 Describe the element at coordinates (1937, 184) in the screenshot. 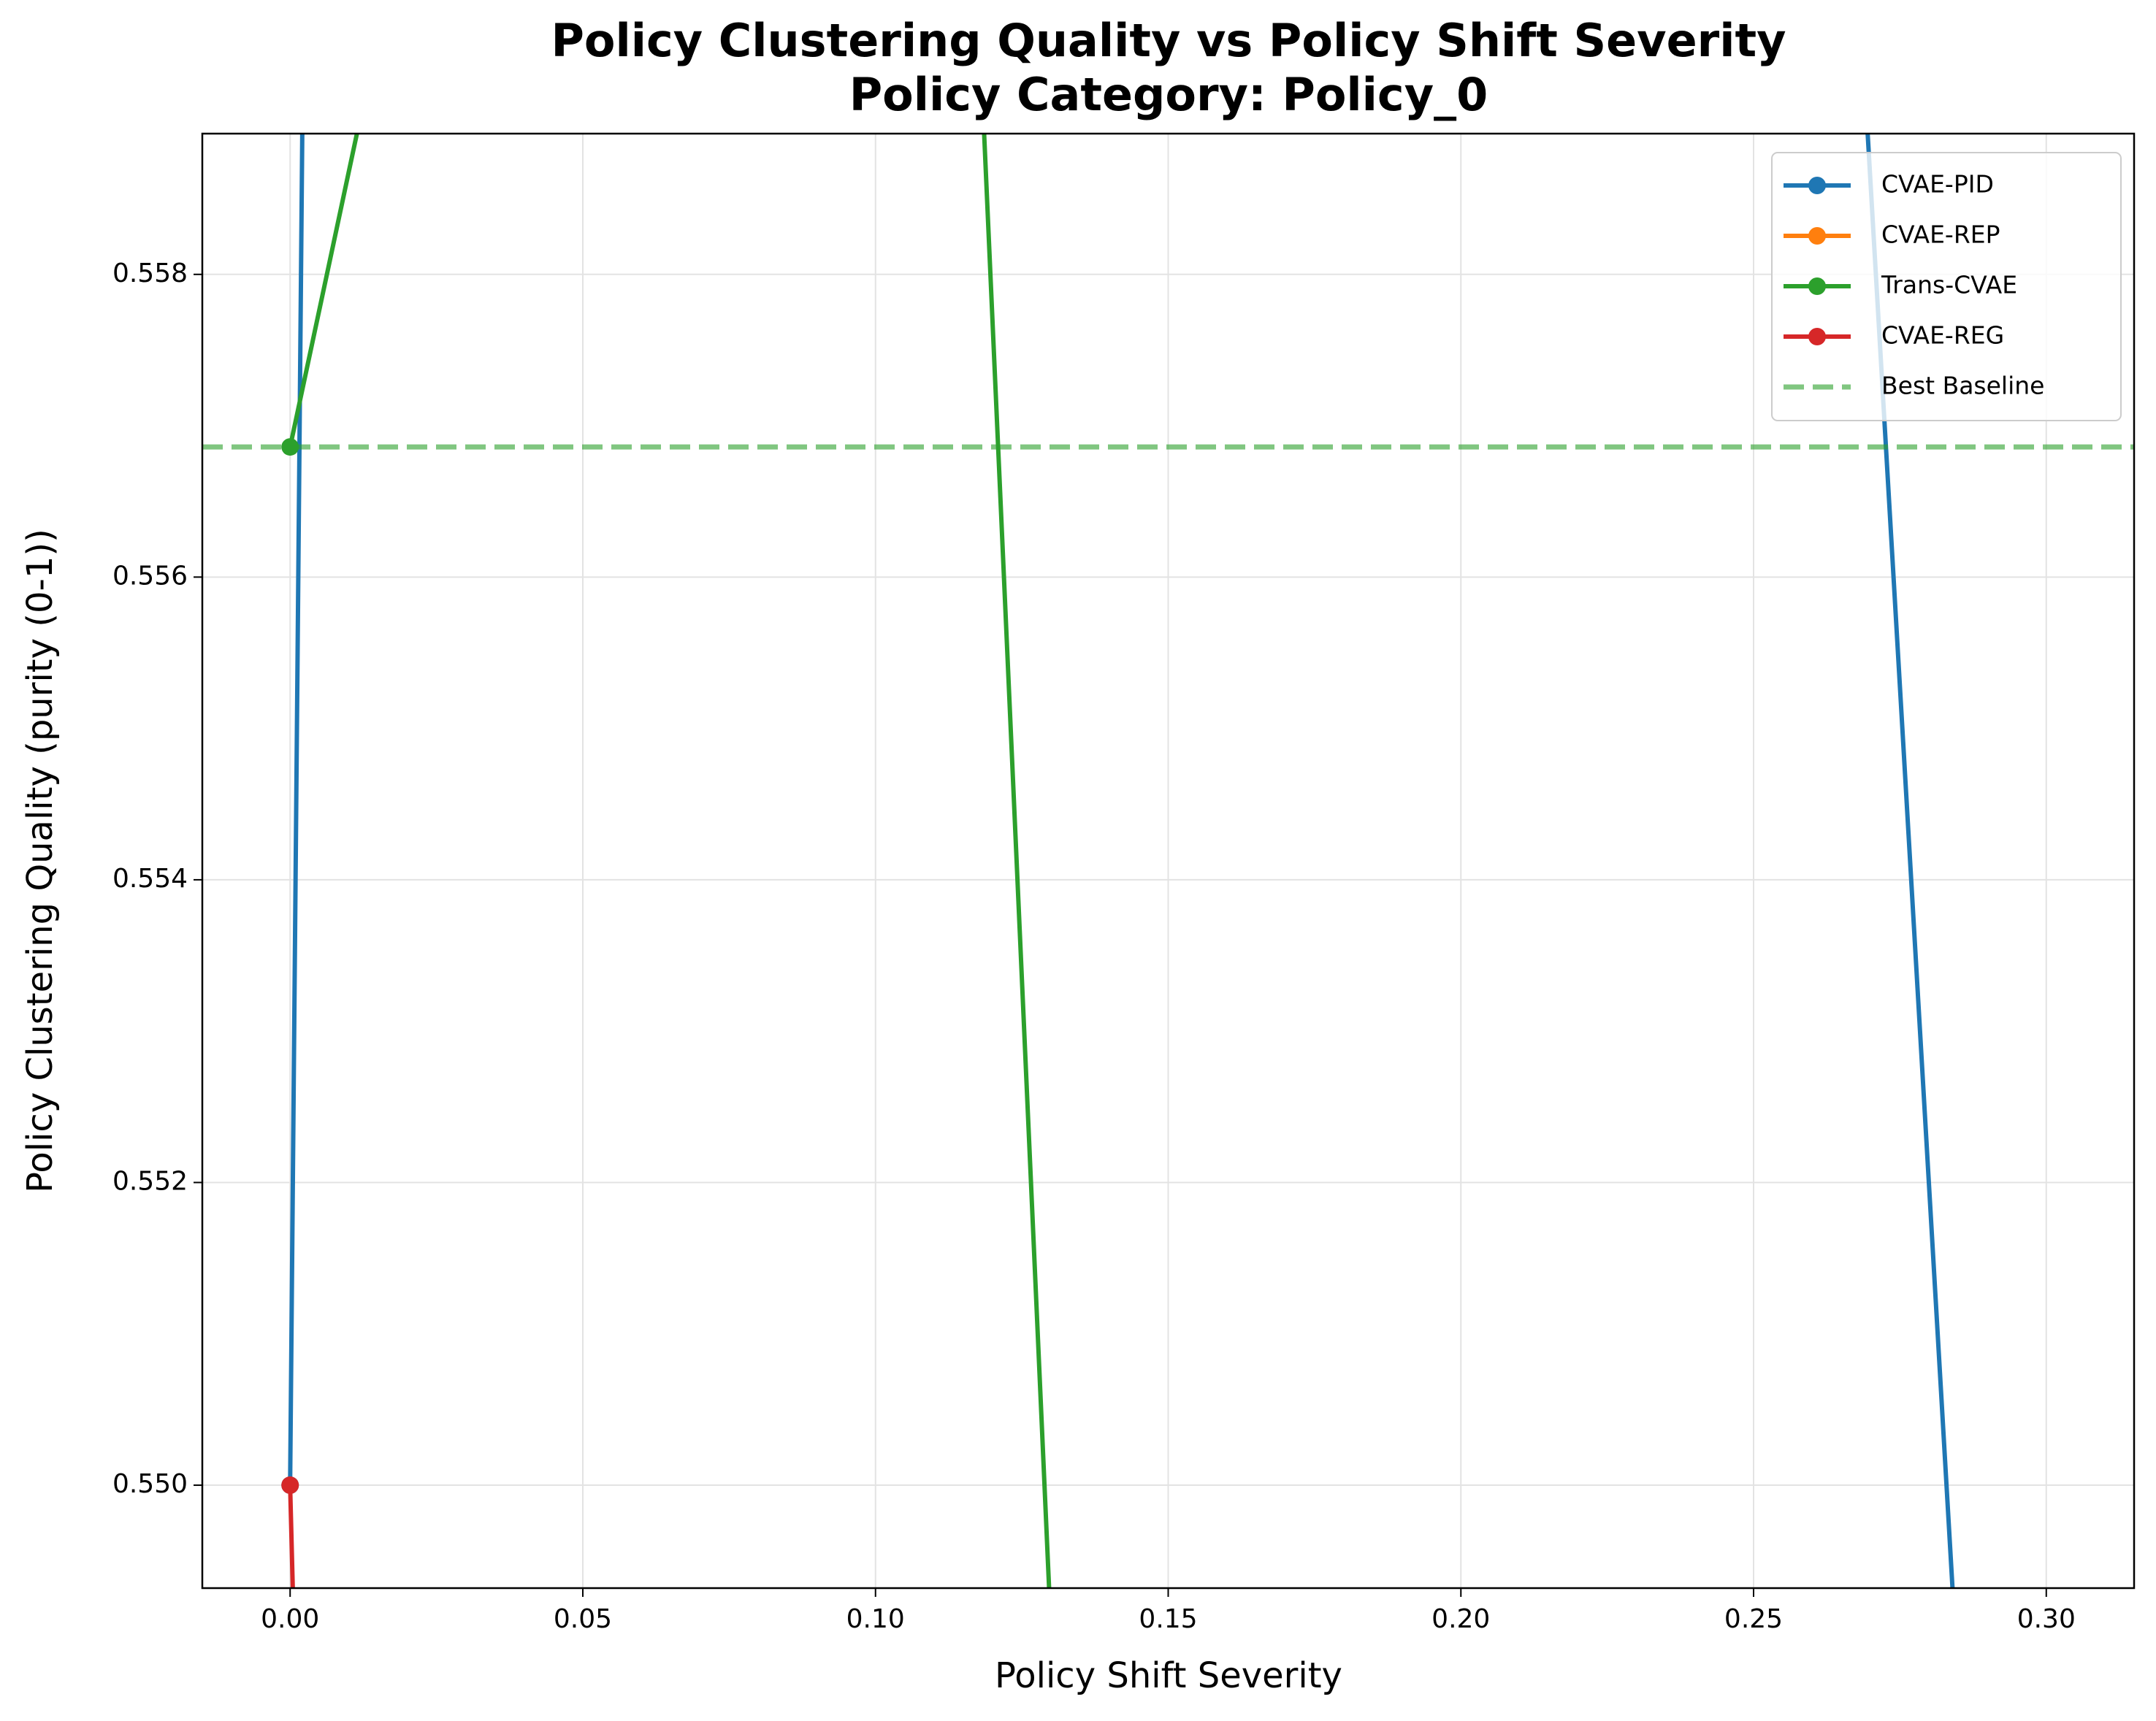

I see `legend-label: CVAE-PID` at that location.